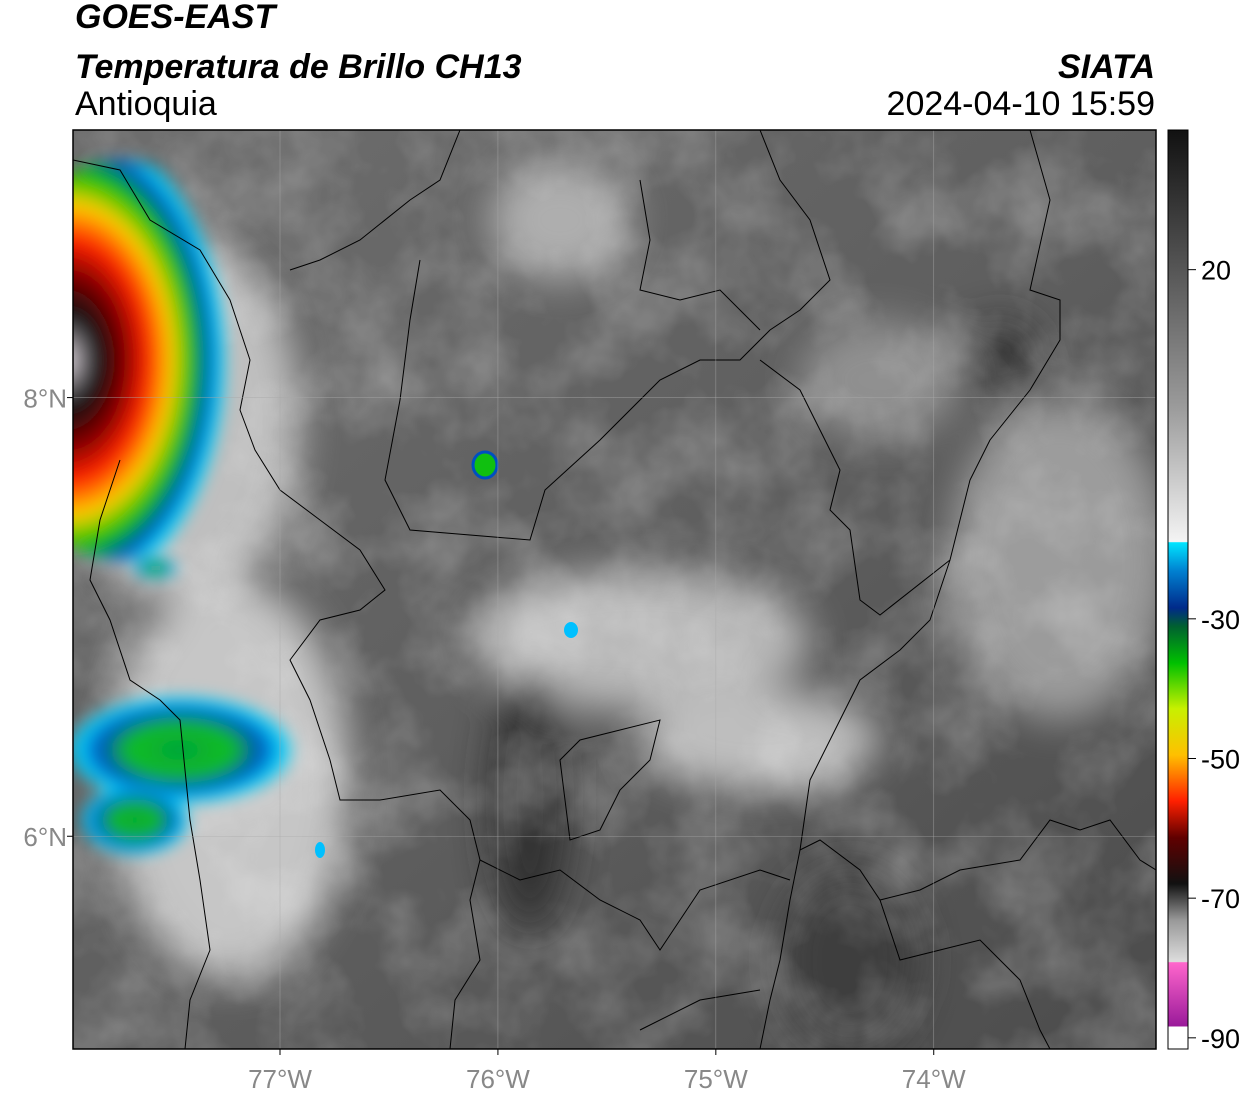 This screenshot has height=1099, width=1252. I want to click on title: GOES-EAST, so click(176, 18).